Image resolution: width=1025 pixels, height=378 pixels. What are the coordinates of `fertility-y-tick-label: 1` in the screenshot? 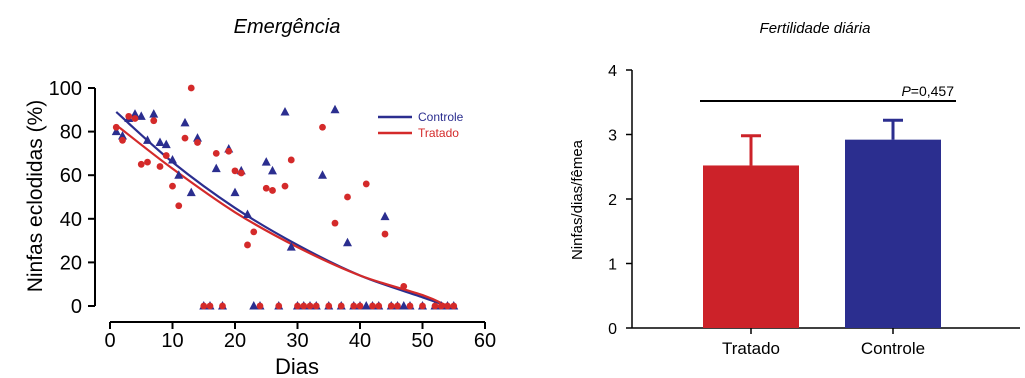 It's located at (612, 265).